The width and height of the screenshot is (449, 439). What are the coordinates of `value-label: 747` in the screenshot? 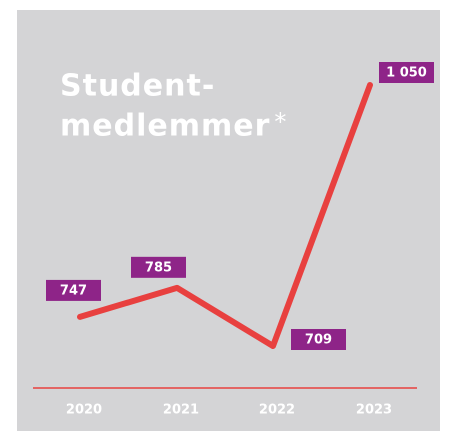 It's located at (73, 290).